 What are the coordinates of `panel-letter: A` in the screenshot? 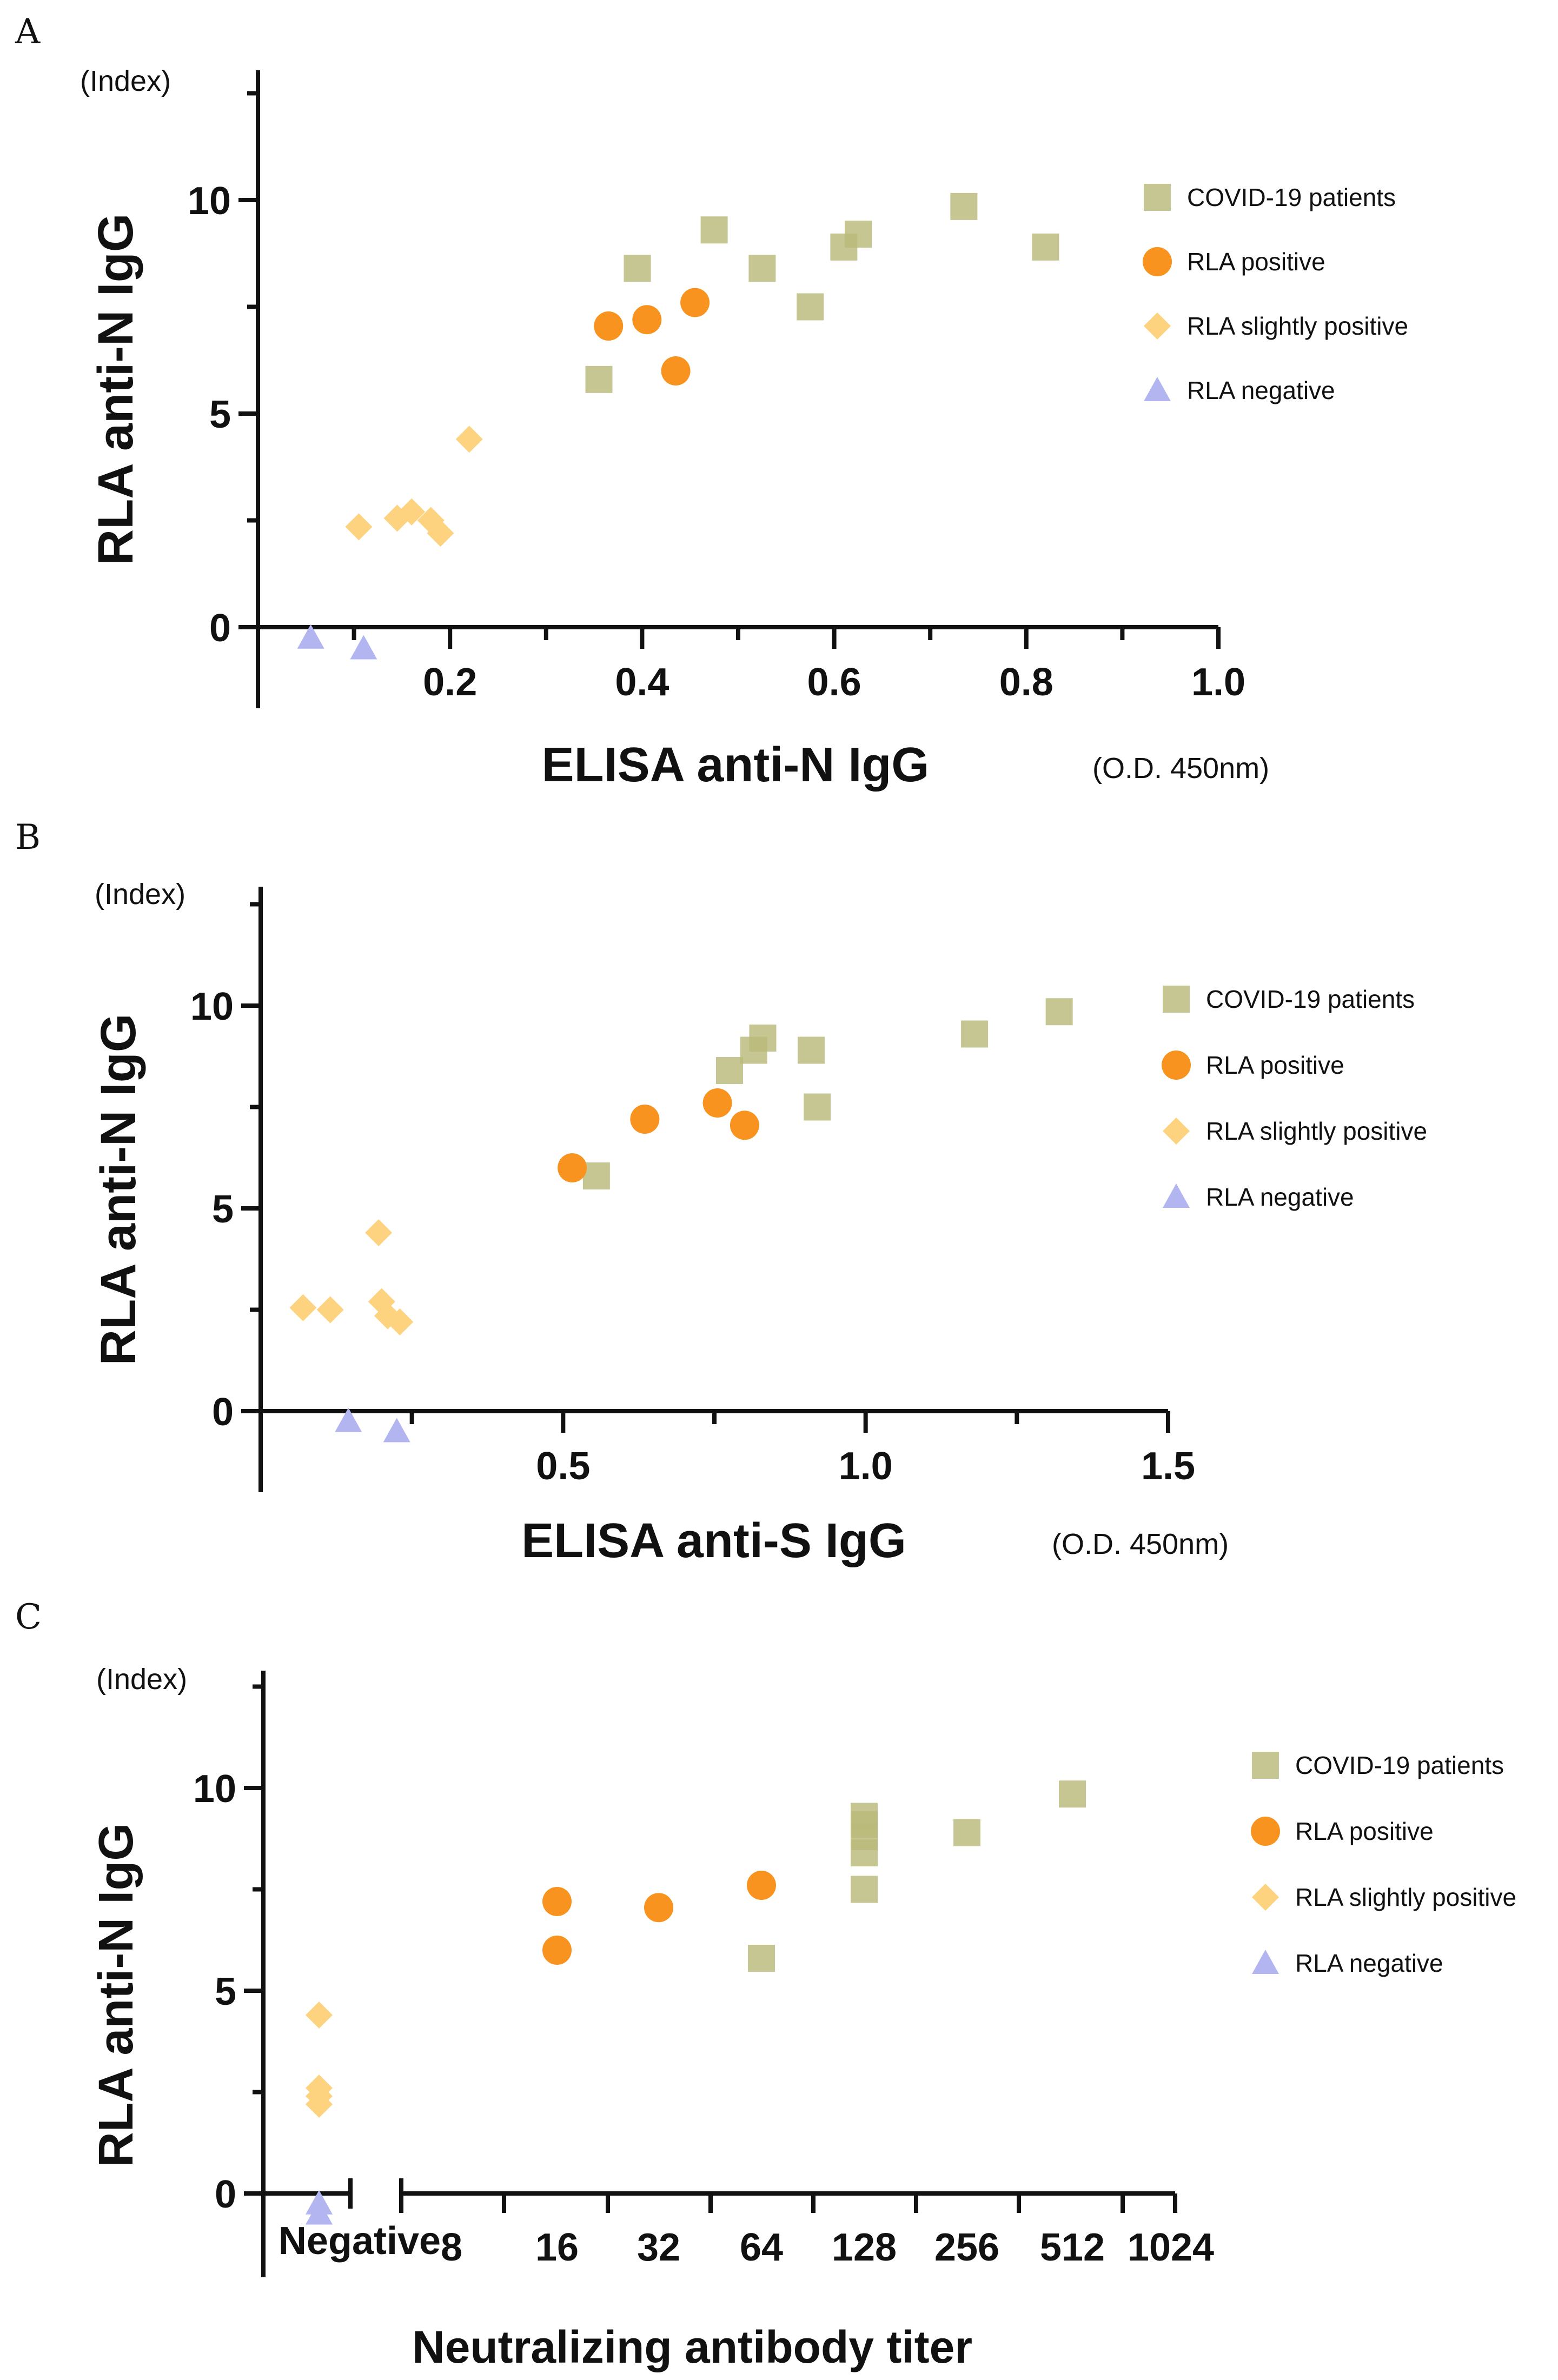 It's located at (28, 32).